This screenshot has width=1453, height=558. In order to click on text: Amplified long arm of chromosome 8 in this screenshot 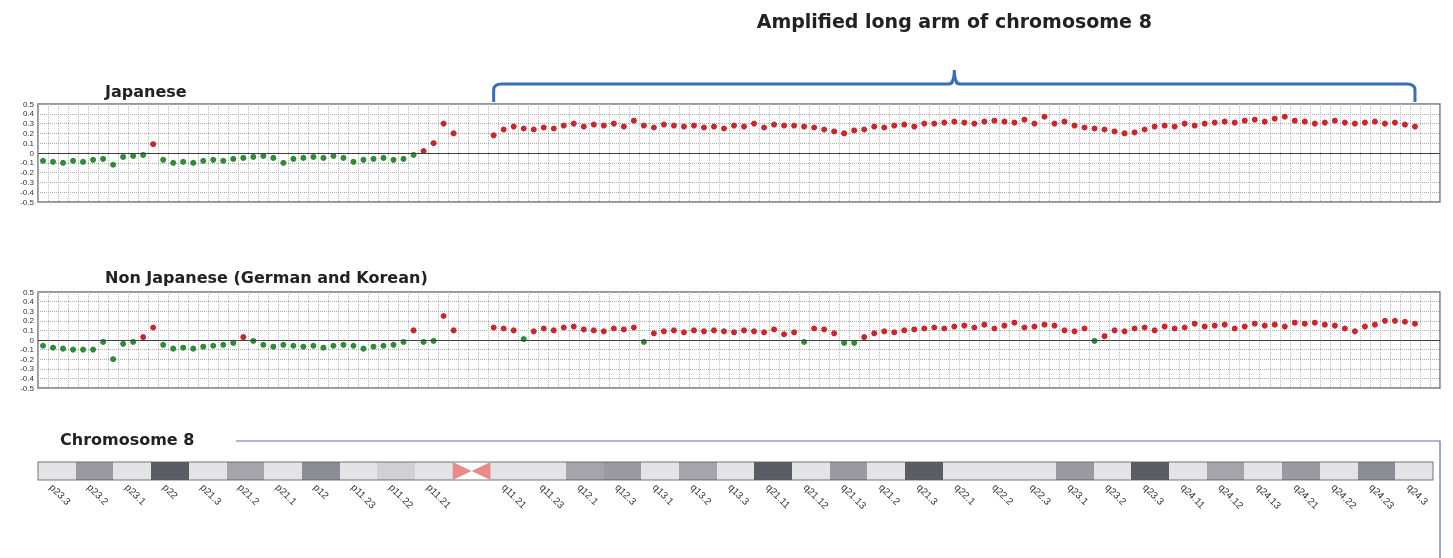, I will do `click(954, 21)`.